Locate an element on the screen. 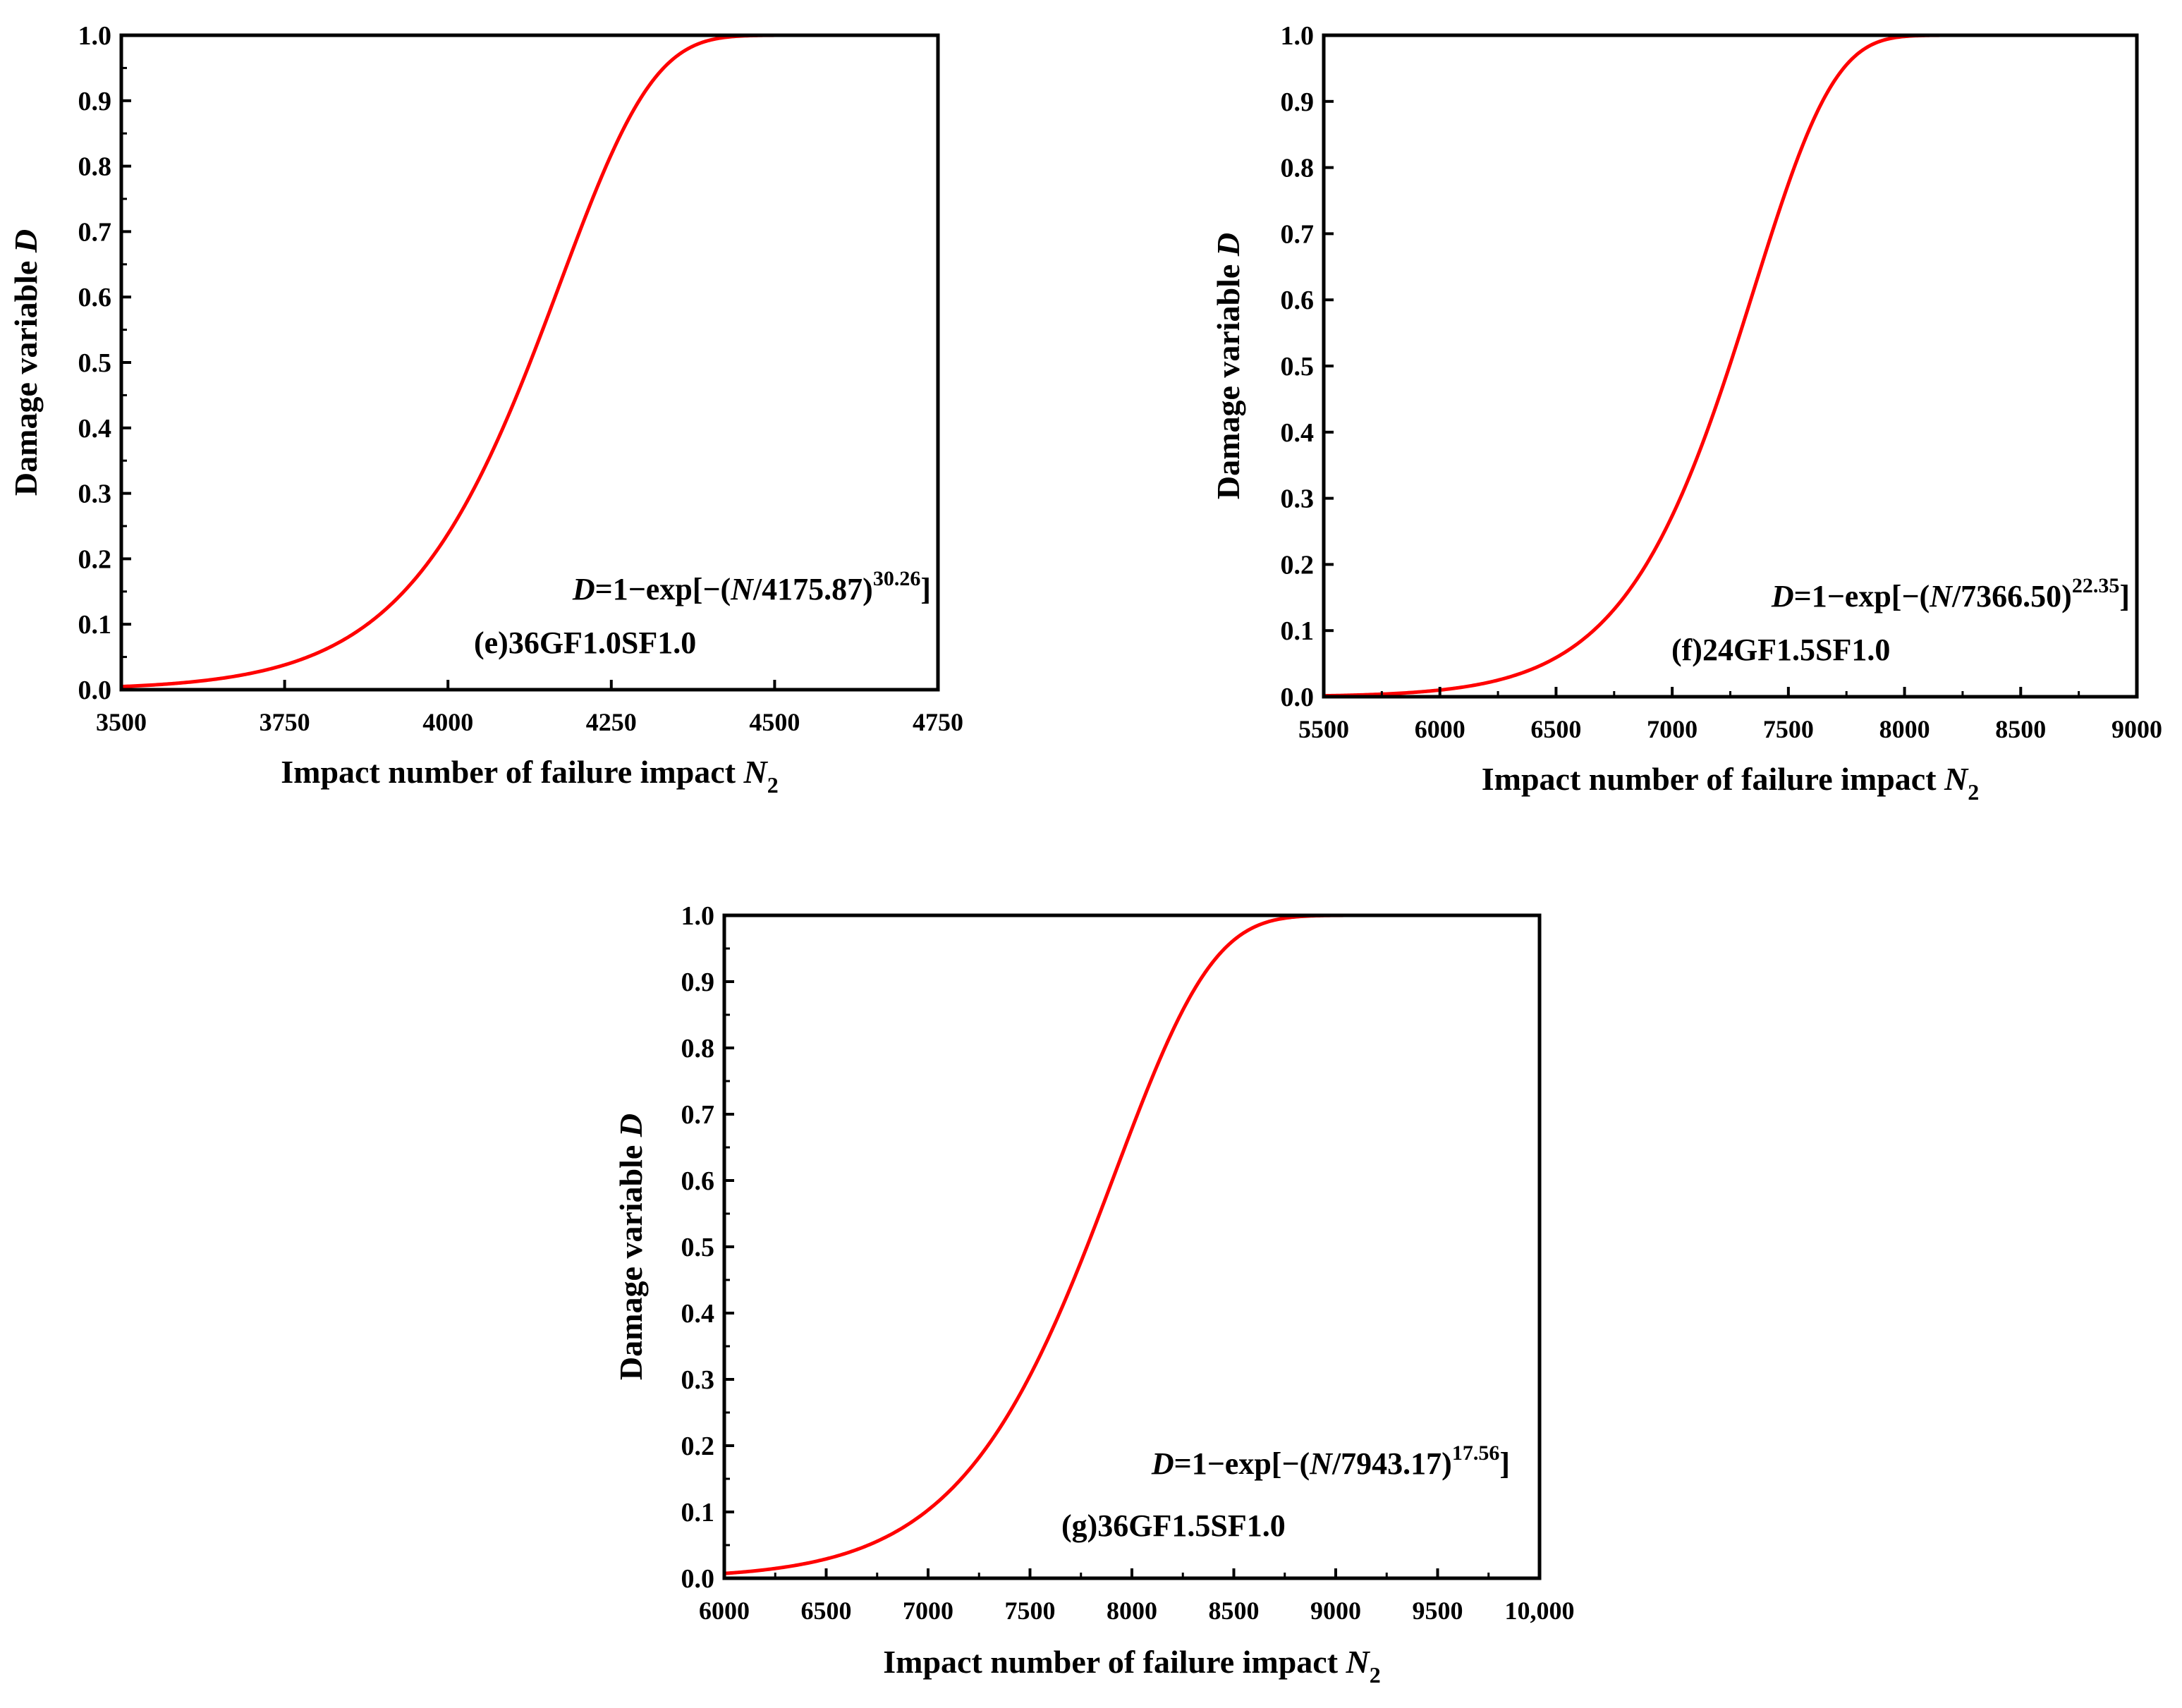  x-tick-label: 5500 is located at coordinates (1324, 729).